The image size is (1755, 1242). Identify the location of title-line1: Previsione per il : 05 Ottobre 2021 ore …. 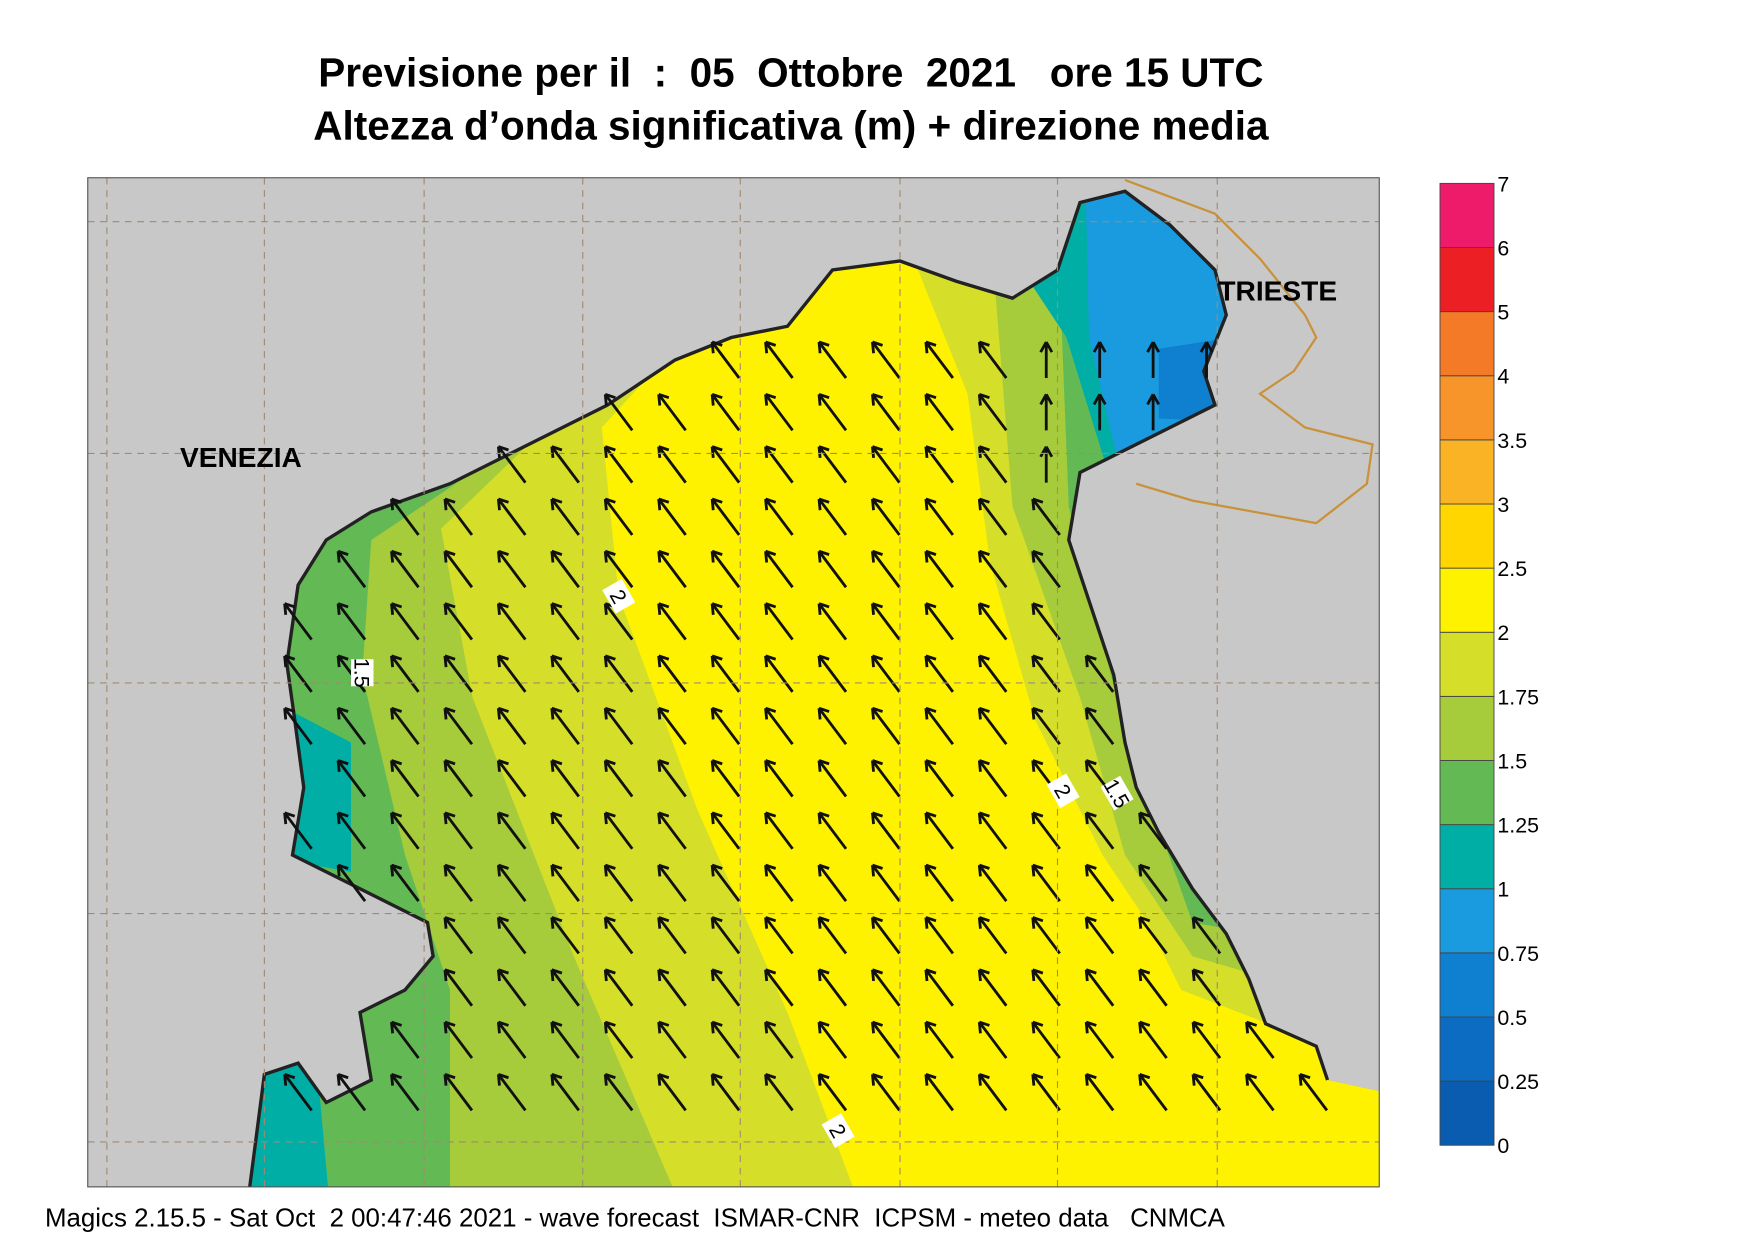
(790, 73).